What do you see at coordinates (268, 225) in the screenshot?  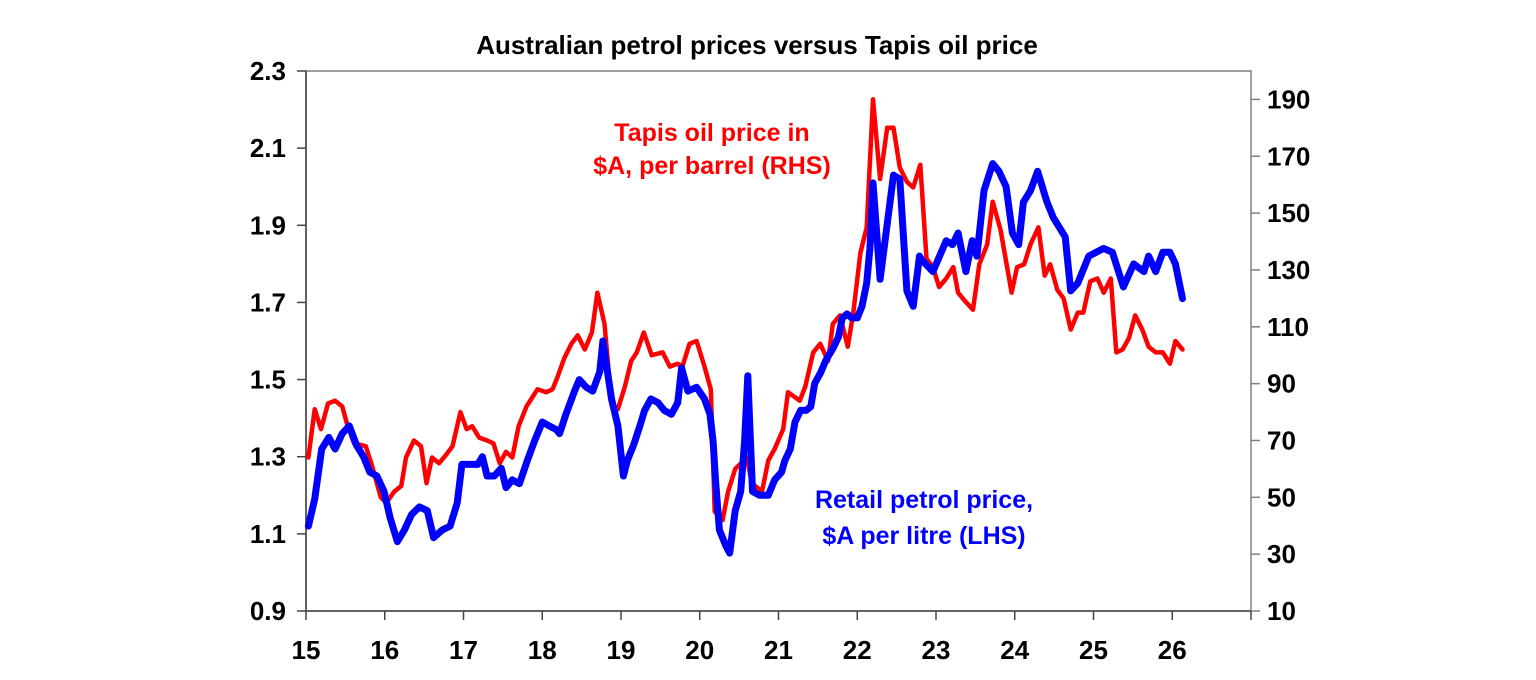 I see `left-tick-label: 1.9` at bounding box center [268, 225].